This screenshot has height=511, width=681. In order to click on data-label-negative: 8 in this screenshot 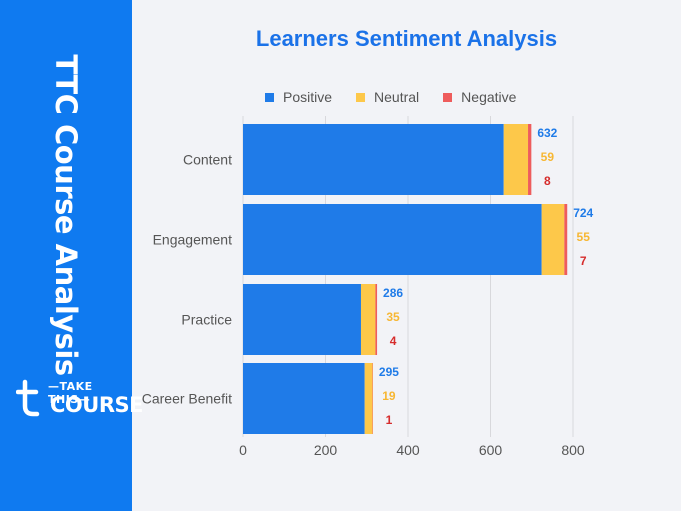, I will do `click(547, 181)`.